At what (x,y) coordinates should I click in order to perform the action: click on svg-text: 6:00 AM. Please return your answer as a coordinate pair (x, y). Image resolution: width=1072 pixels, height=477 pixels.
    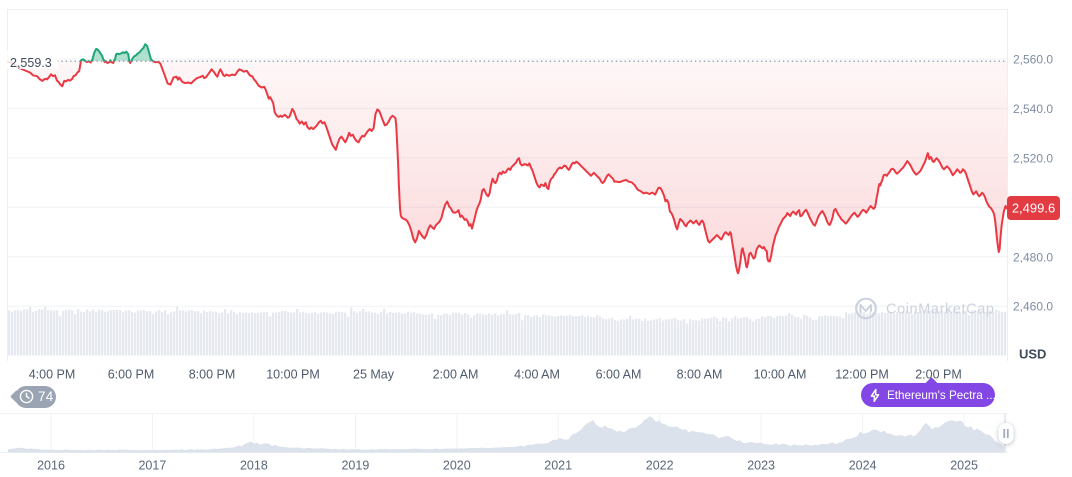
    Looking at the image, I should click on (619, 375).